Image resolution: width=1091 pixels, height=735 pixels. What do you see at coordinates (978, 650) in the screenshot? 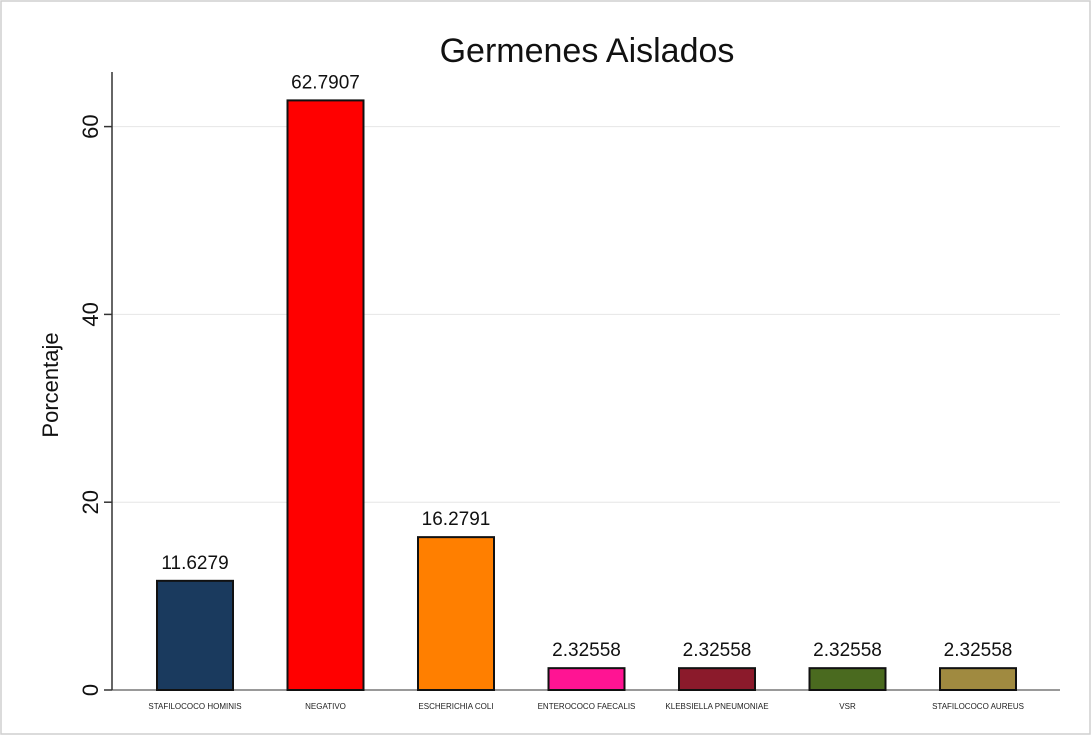
I see `value-label-6: 2.32558` at bounding box center [978, 650].